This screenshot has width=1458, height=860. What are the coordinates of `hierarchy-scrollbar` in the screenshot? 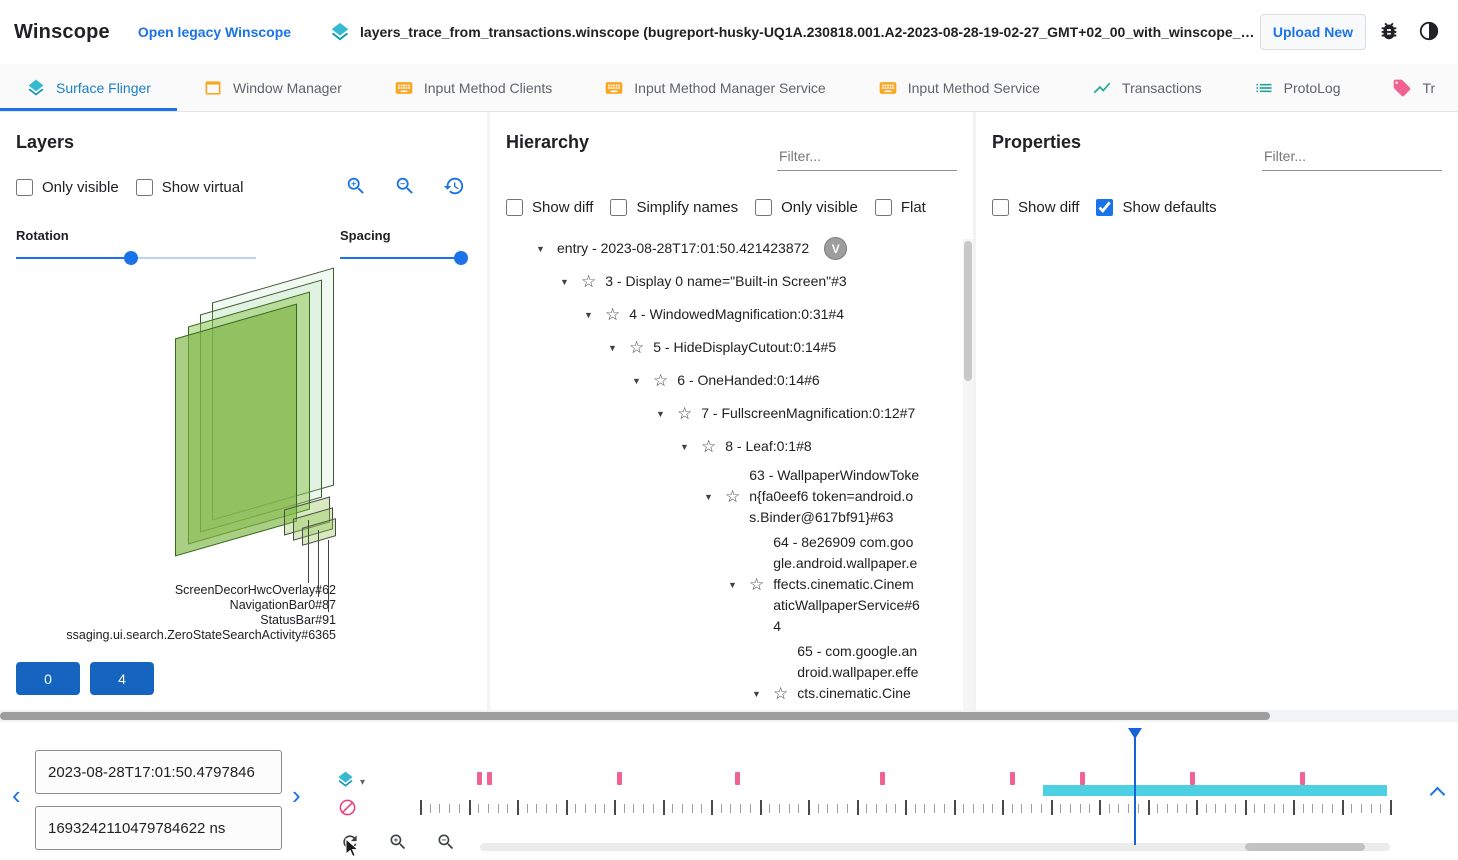 It's located at (968, 474).